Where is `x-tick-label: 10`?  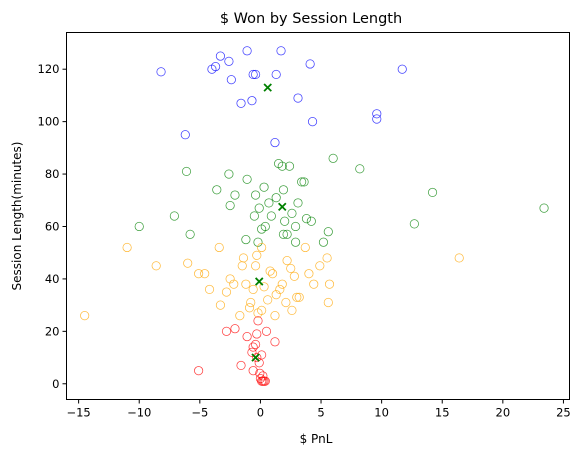 x-tick-label: 10 is located at coordinates (381, 413).